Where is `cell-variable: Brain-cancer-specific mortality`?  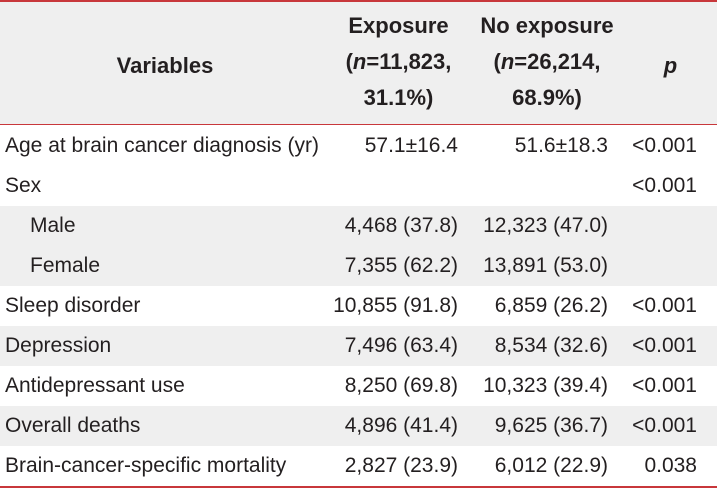 cell-variable: Brain-cancer-specific mortality is located at coordinates (146, 465).